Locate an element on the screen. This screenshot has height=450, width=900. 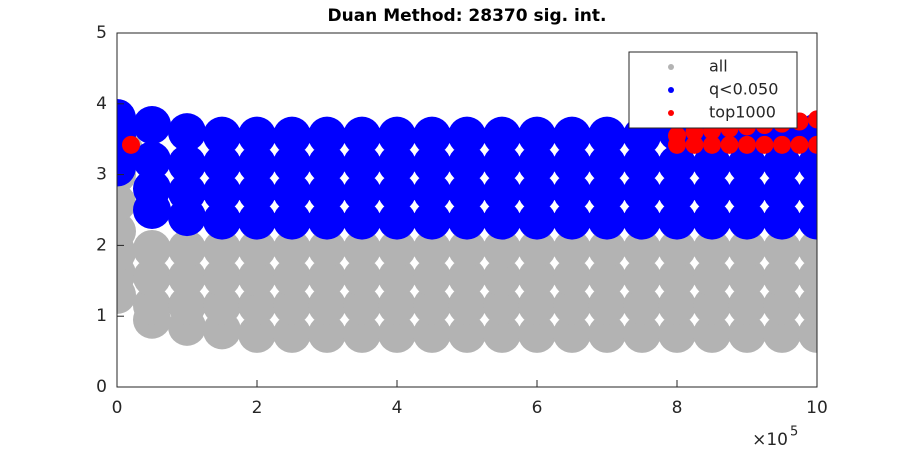
legend-marker is located at coordinates (671, 113).